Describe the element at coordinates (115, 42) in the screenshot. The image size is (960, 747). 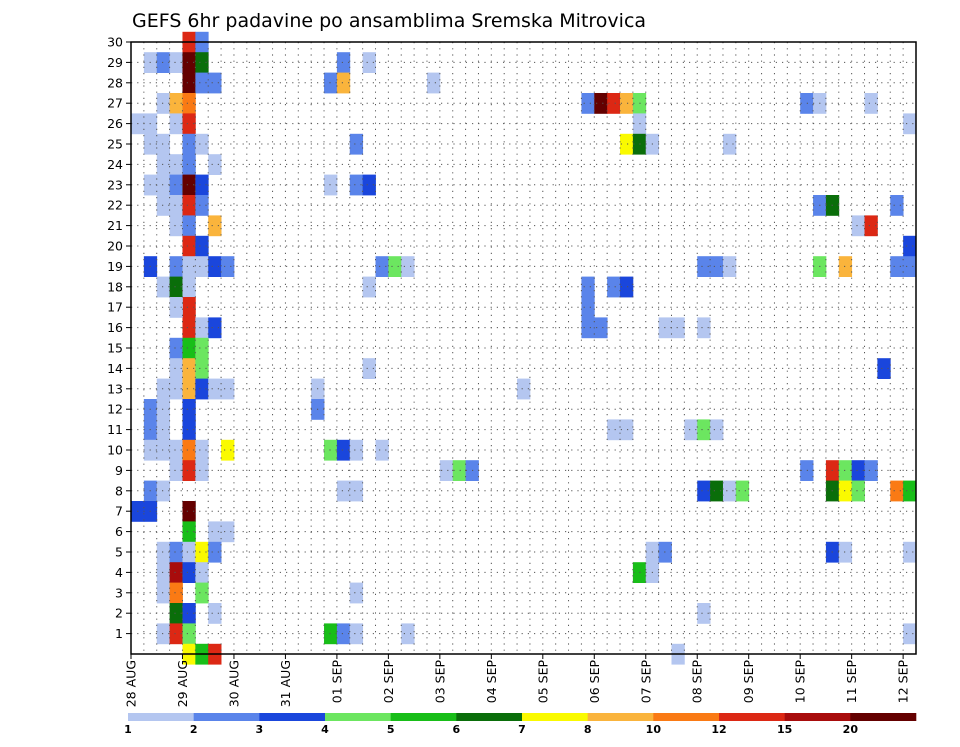
I see `y-tick-label: 30` at that location.